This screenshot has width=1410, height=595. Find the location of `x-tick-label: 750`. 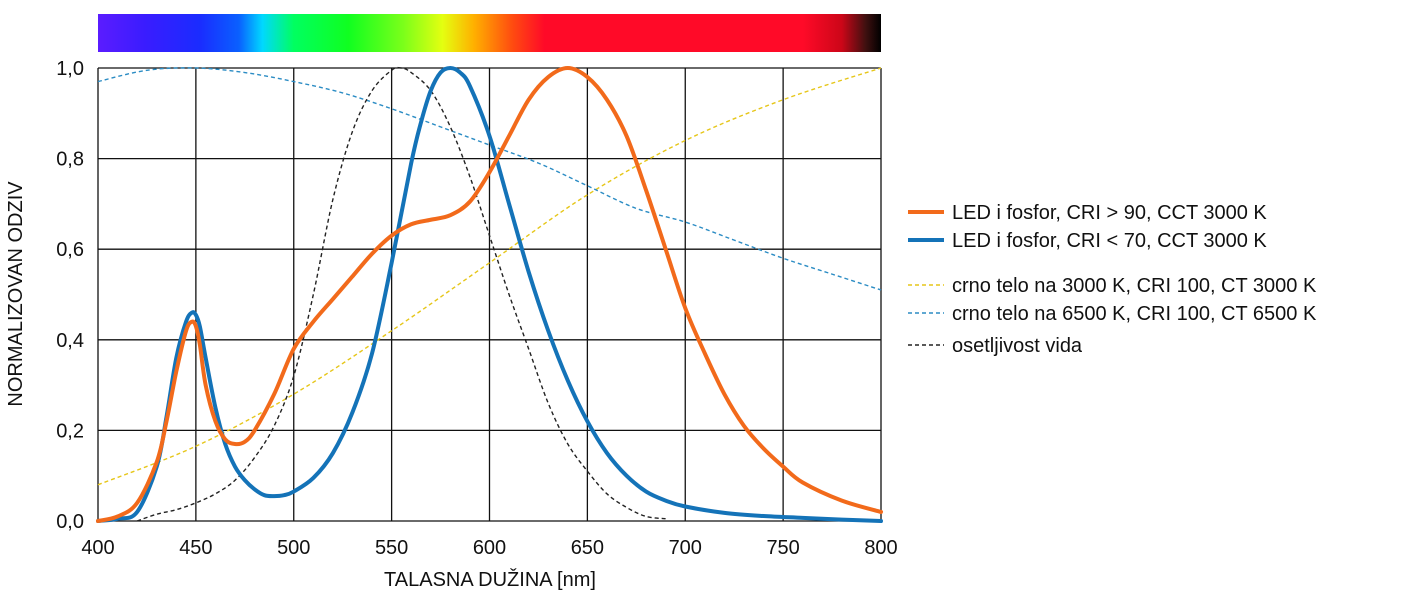

x-tick-label: 750 is located at coordinates (782, 548).